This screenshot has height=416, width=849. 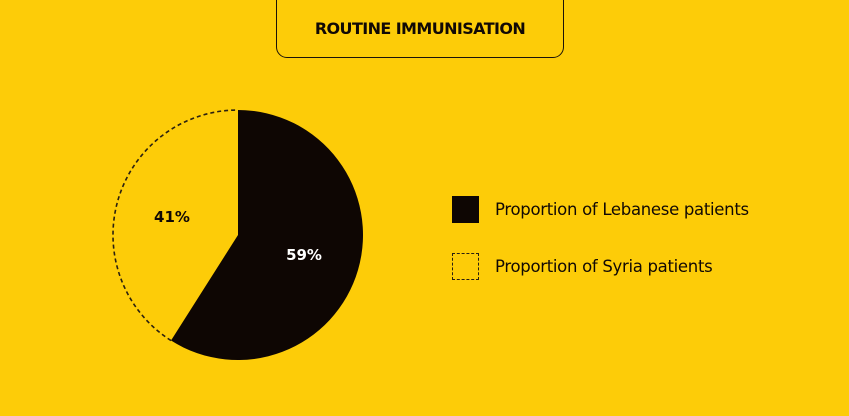 I want to click on chart-title: ROUTINE IMMUNISATION, so click(x=420, y=28).